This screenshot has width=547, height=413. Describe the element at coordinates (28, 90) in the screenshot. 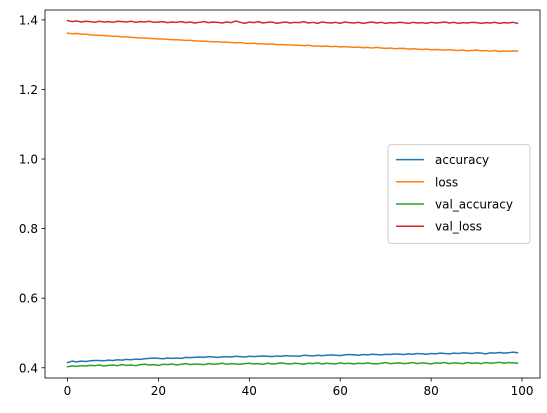

I see `y-tick-label: 1.2` at that location.